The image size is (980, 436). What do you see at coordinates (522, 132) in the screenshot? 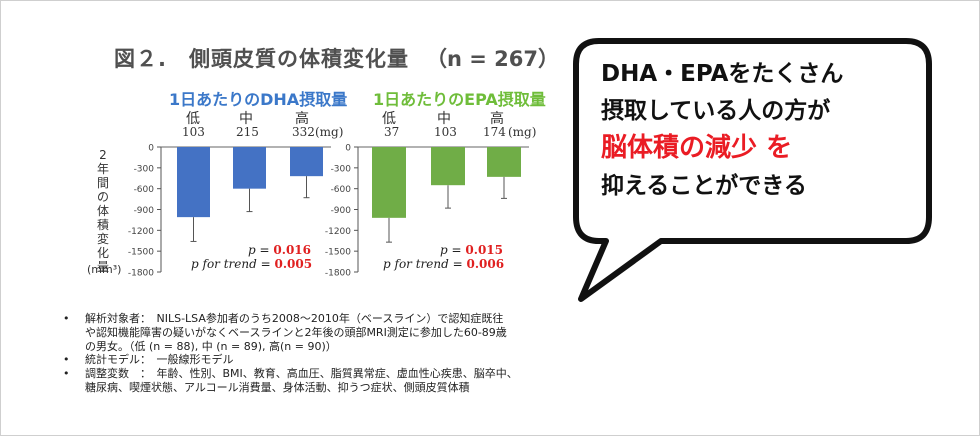
I see `epa-intake-unit: (mg)` at bounding box center [522, 132].